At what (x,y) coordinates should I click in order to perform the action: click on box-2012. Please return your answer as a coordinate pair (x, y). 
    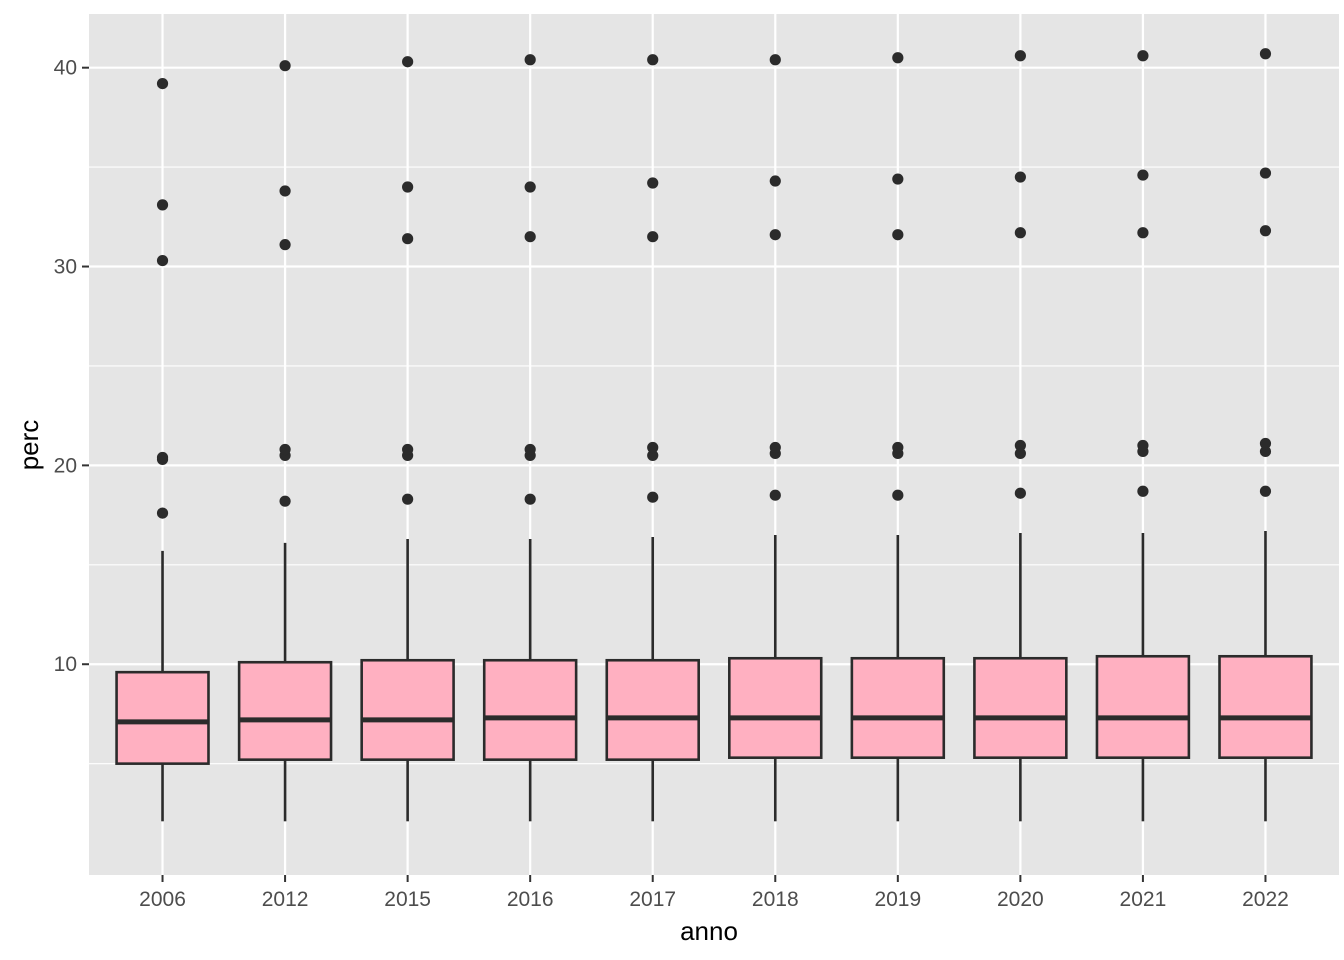
    Looking at the image, I should click on (285, 441).